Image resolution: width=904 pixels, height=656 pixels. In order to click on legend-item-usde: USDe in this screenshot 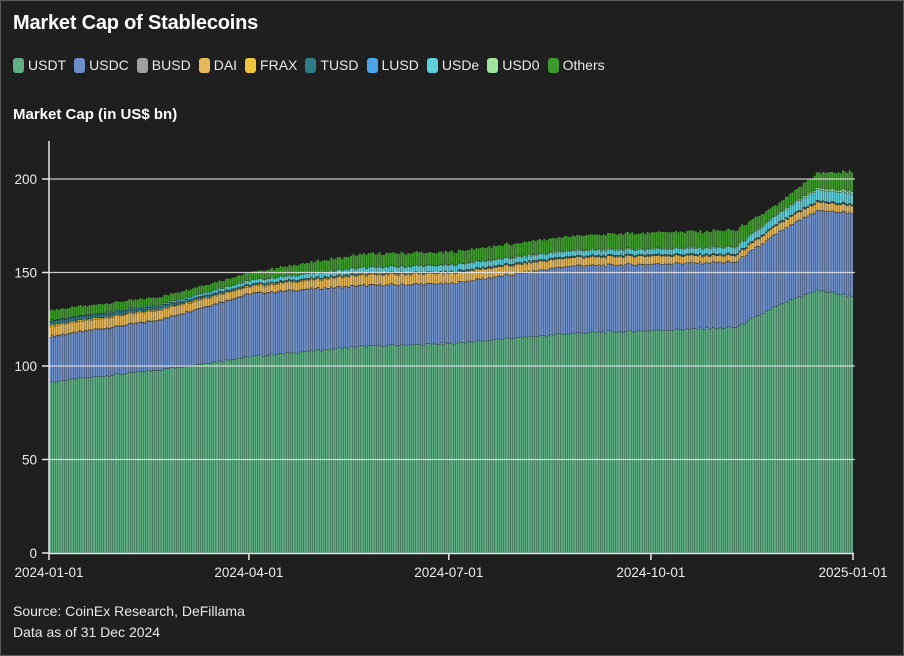, I will do `click(452, 65)`.